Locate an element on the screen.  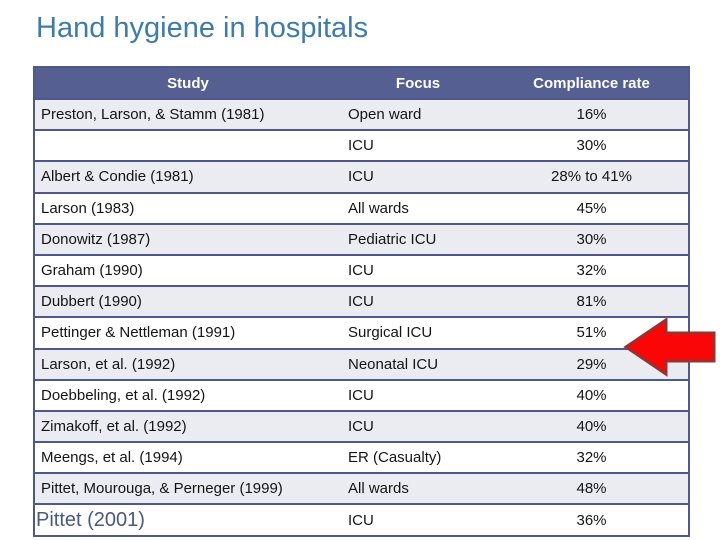
table-row: Larson (1983) All wards 45% is located at coordinates (361, 207).